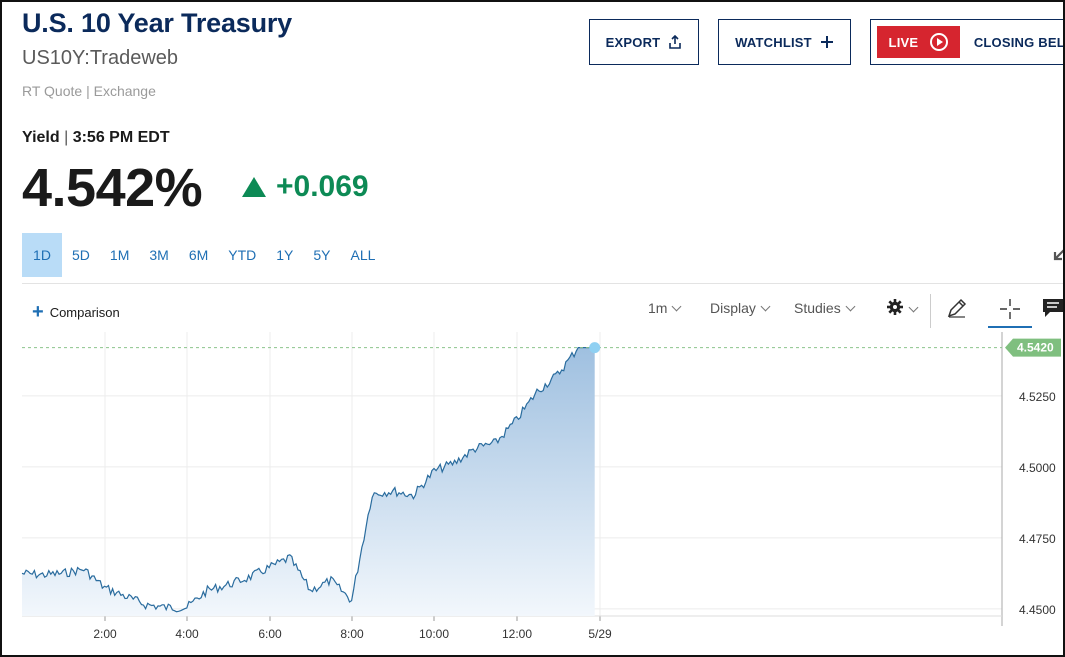 The width and height of the screenshot is (1065, 657). What do you see at coordinates (1057, 254) in the screenshot?
I see `expand-icon` at bounding box center [1057, 254].